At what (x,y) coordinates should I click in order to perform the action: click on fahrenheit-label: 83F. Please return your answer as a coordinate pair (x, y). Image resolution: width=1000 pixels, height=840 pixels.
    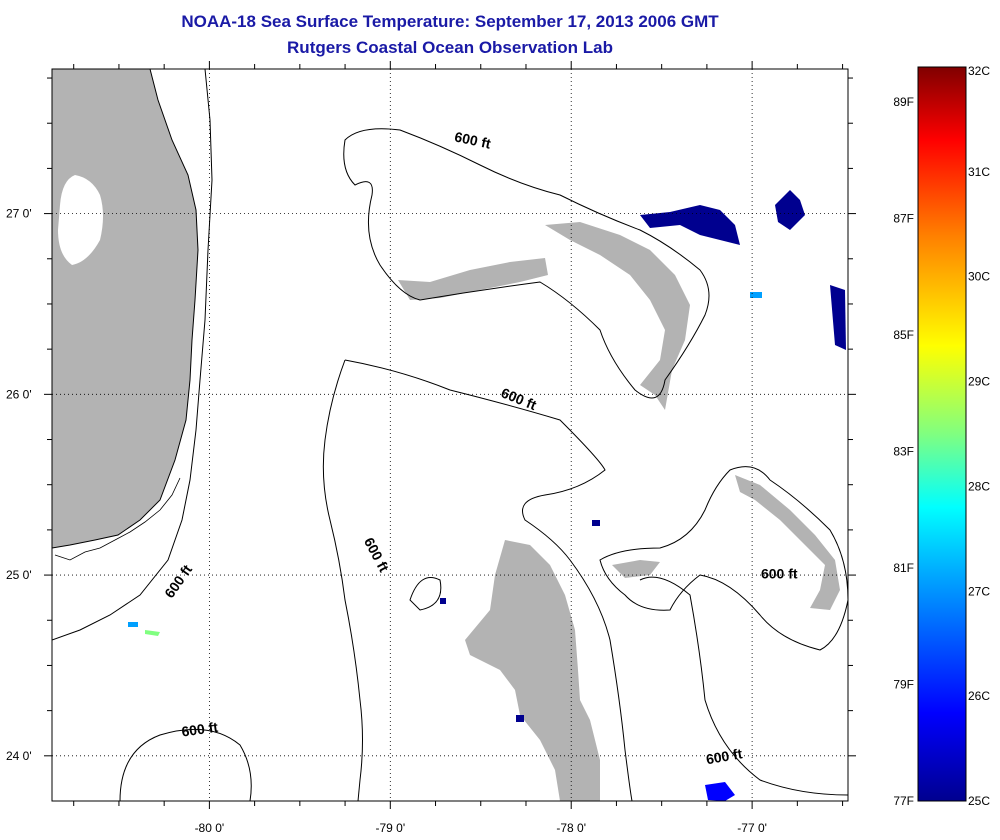
    Looking at the image, I should click on (903, 451).